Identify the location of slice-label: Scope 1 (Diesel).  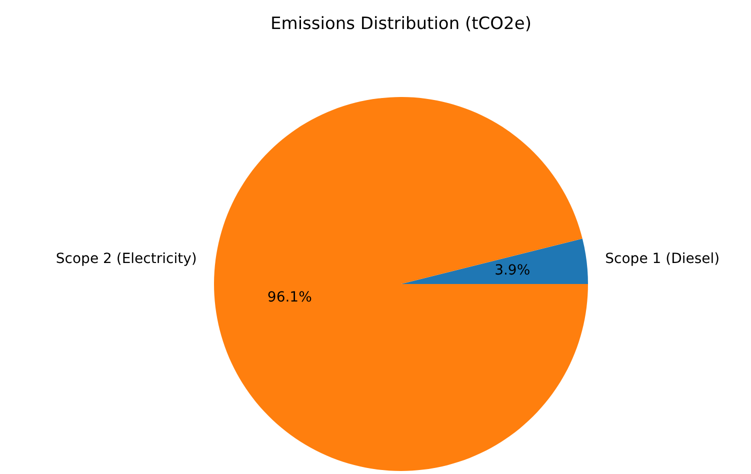
(662, 258).